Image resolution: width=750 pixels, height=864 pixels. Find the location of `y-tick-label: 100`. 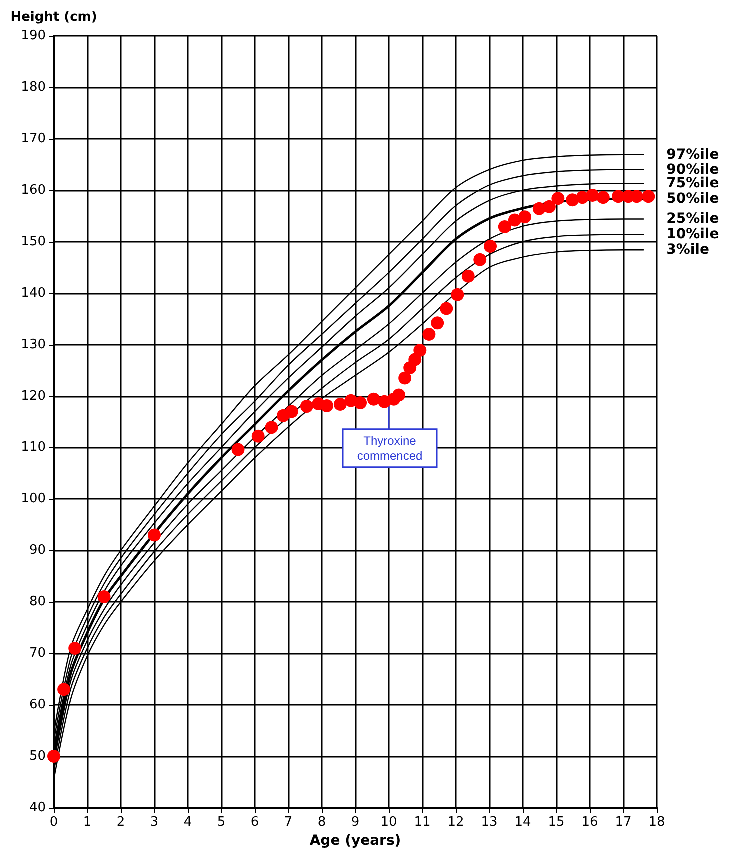

y-tick-label: 100 is located at coordinates (33, 499).